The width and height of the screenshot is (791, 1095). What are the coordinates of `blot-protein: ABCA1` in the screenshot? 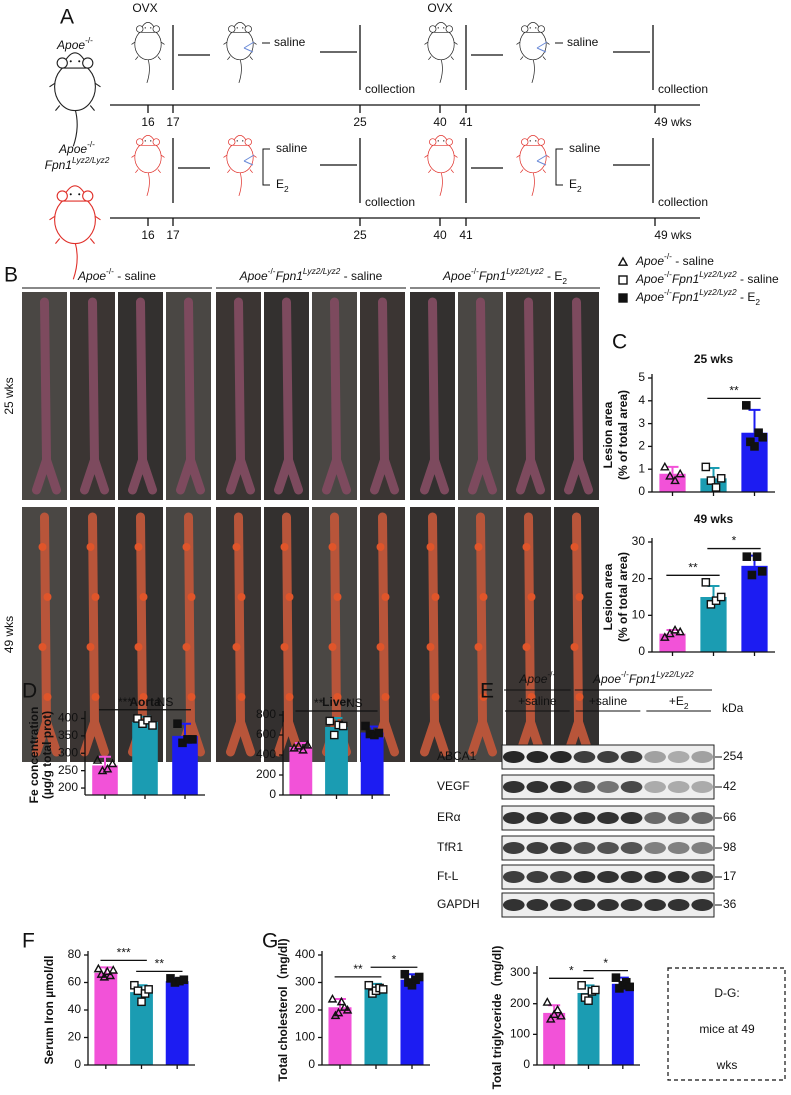 It's located at (457, 756).